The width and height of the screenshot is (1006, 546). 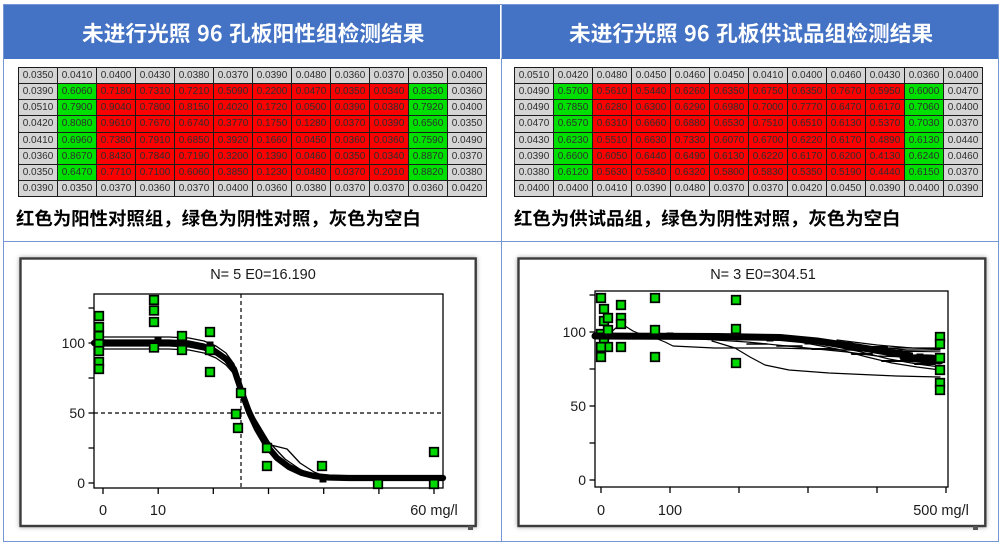 What do you see at coordinates (941, 511) in the screenshot?
I see `svg-text: 500 mg/l` at bounding box center [941, 511].